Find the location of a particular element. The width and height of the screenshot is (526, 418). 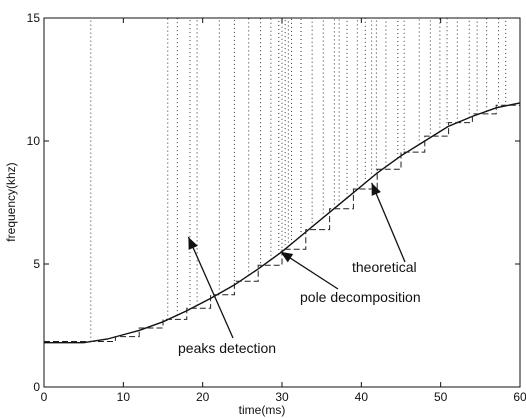

x-tick-label: 20 is located at coordinates (203, 397).